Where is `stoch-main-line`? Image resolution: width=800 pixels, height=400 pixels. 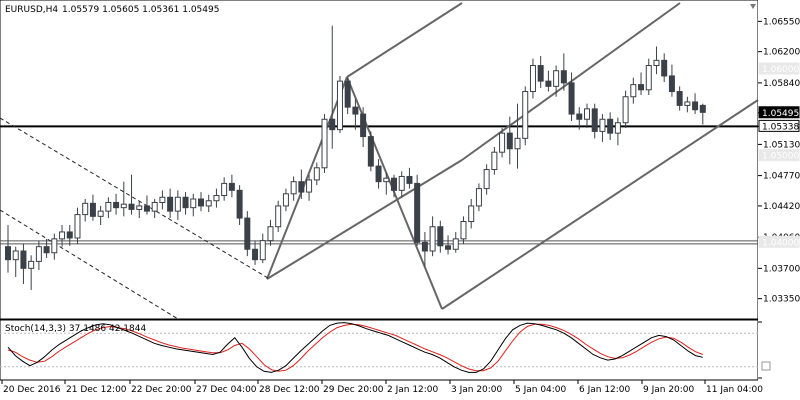 stoch-main-line is located at coordinates (355, 347).